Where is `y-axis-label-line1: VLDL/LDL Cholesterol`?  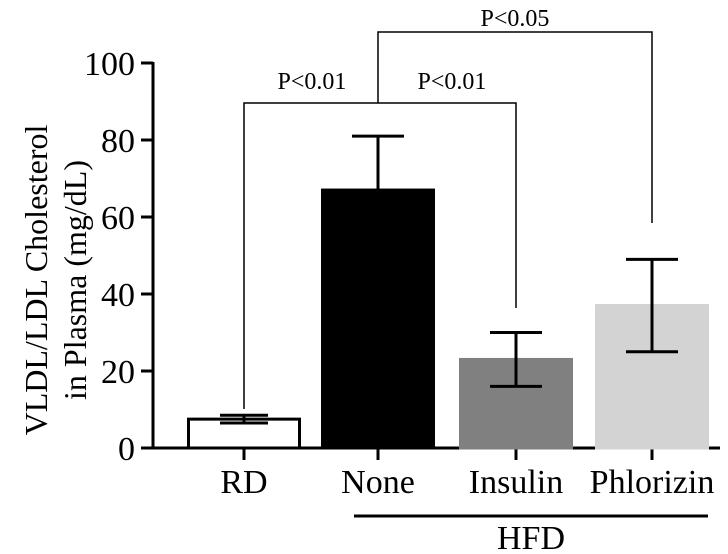
y-axis-label-line1: VLDL/LDL Cholesterol is located at coordinates (36, 280).